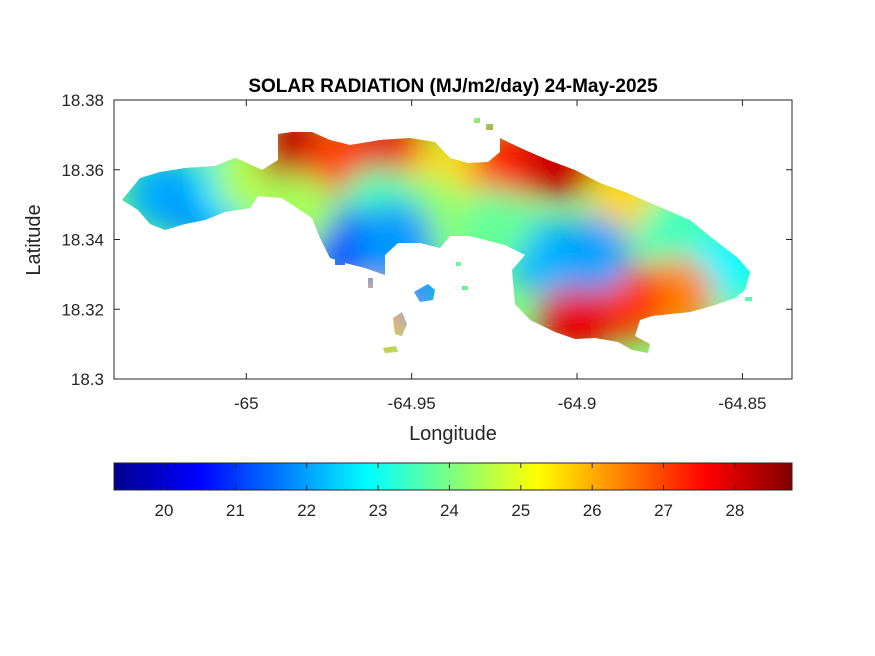 This screenshot has height=656, width=875. What do you see at coordinates (592, 510) in the screenshot?
I see `colorbar-tick-label: 26` at bounding box center [592, 510].